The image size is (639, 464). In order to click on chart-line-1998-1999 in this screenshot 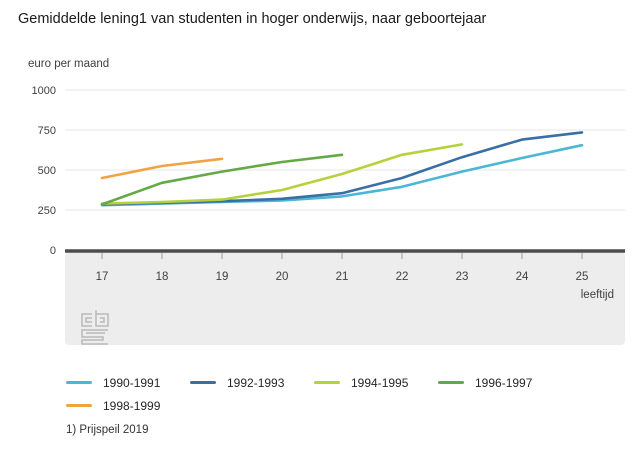, I will do `click(162, 168)`.